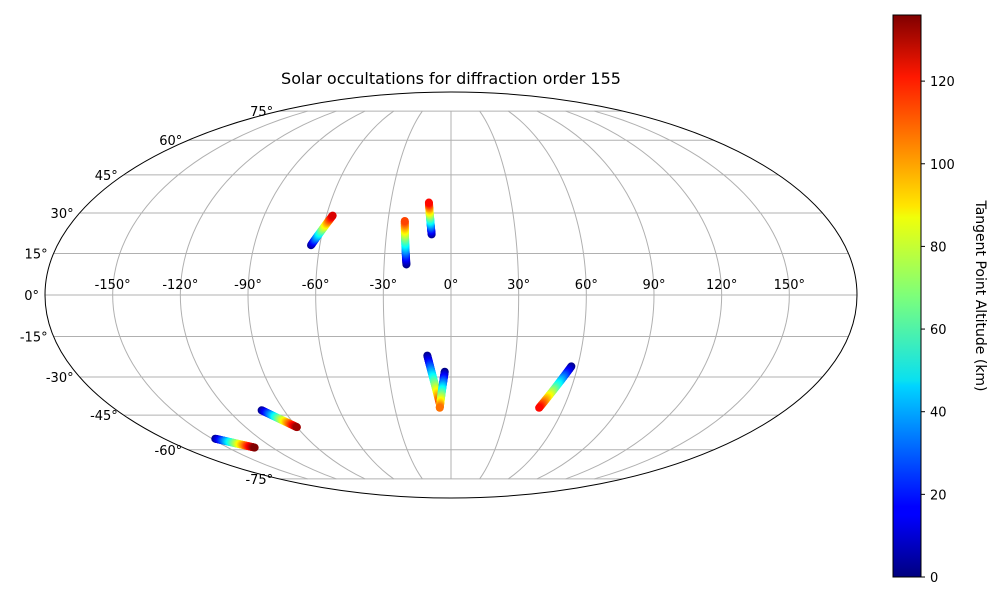 Image resolution: width=1000 pixels, height=600 pixels. What do you see at coordinates (259, 480) in the screenshot?
I see `lat-tick-label: -75°` at bounding box center [259, 480].